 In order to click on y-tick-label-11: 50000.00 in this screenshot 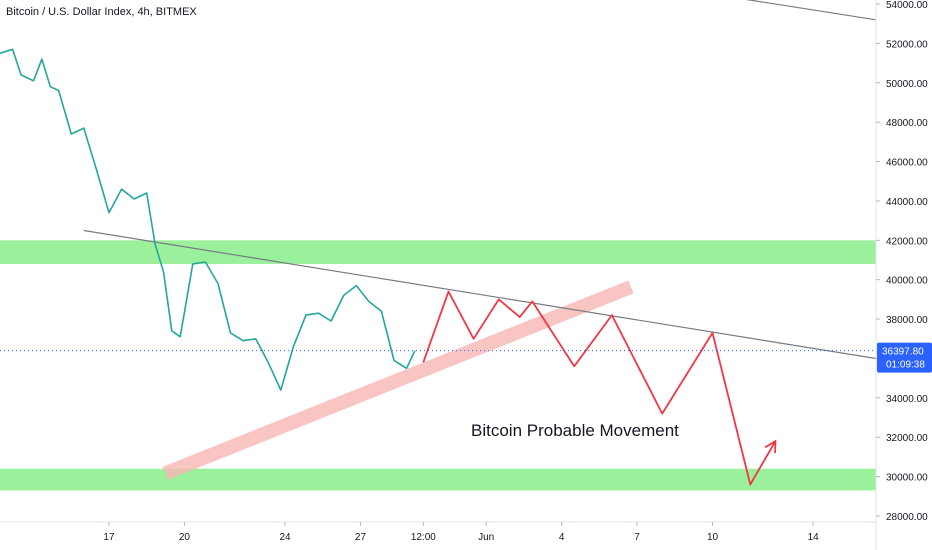, I will do `click(907, 84)`.